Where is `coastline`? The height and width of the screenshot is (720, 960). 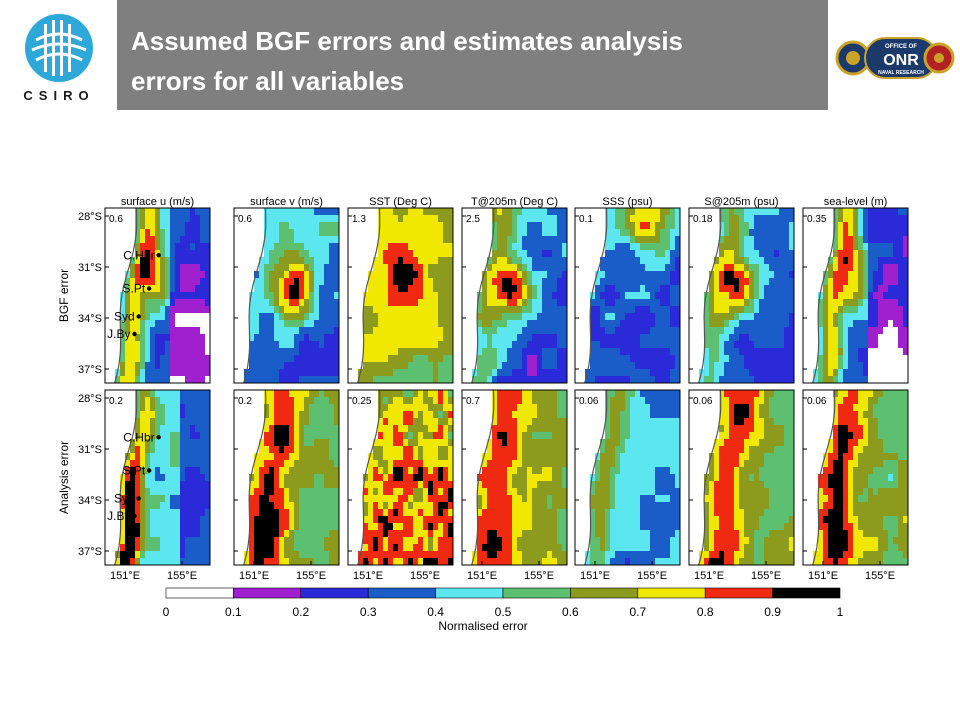 coastline is located at coordinates (824, 295).